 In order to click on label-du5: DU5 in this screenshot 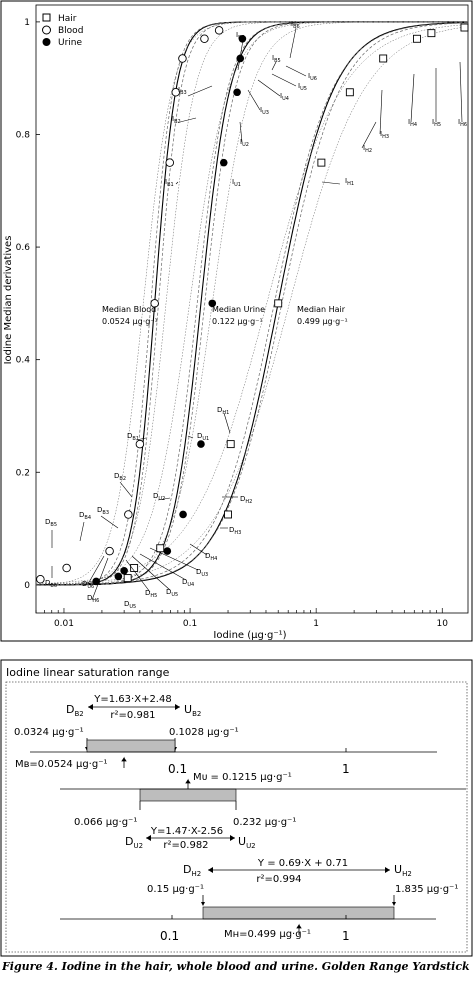, I will do `click(172, 593)`.